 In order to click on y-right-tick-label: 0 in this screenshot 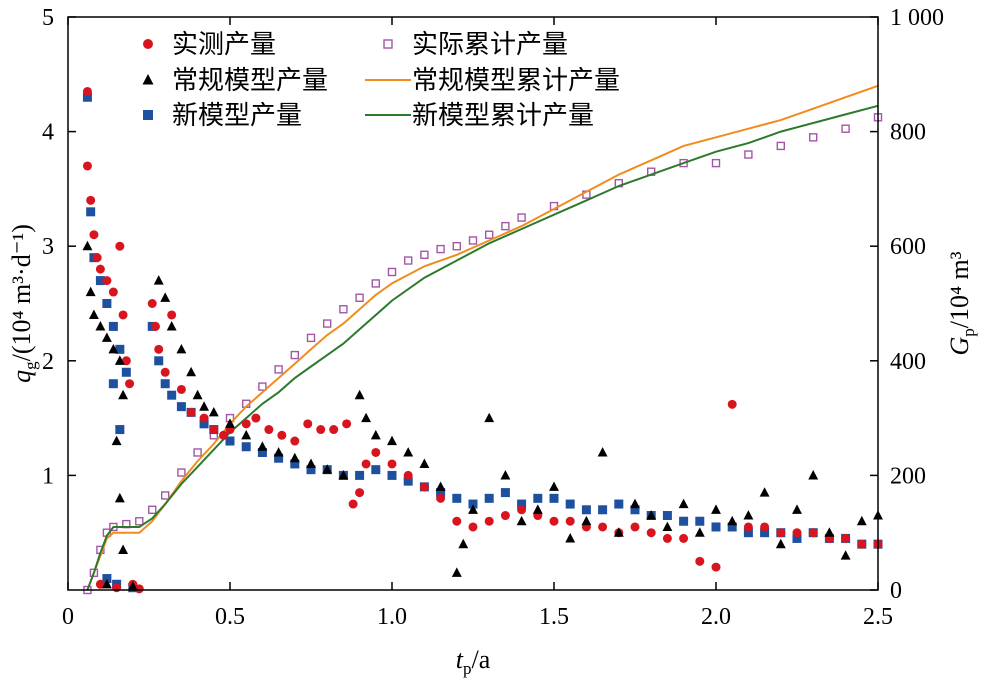, I will do `click(896, 591)`.